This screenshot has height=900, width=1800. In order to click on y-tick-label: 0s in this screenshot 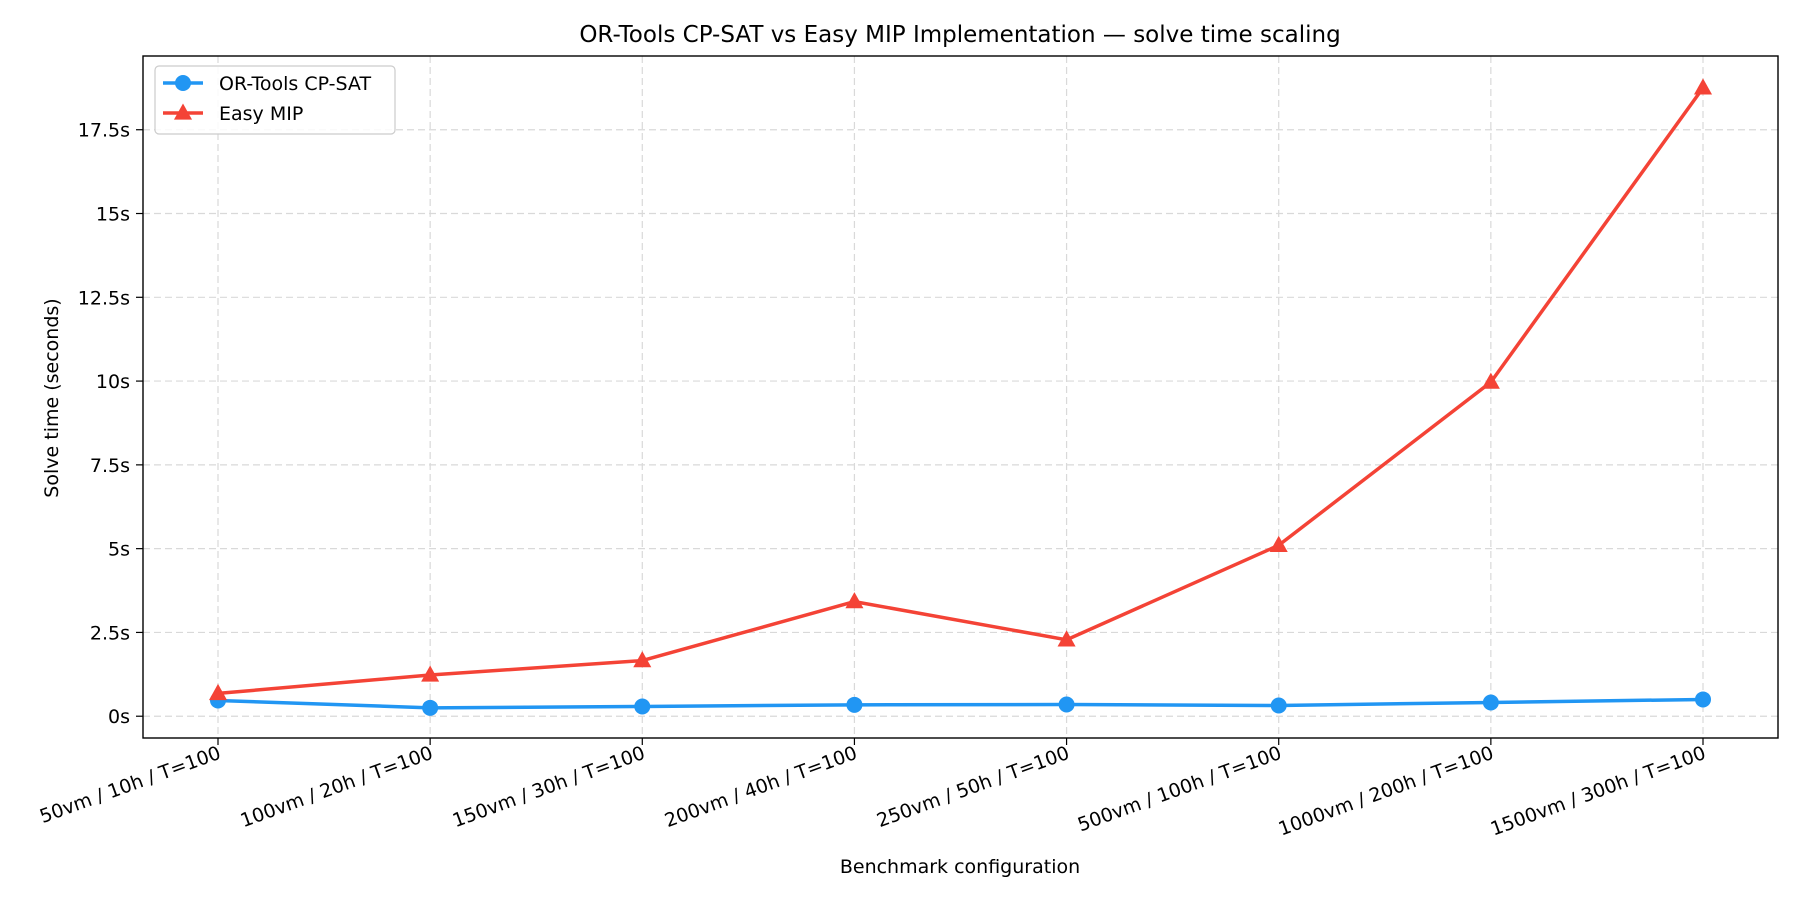, I will do `click(119, 717)`.